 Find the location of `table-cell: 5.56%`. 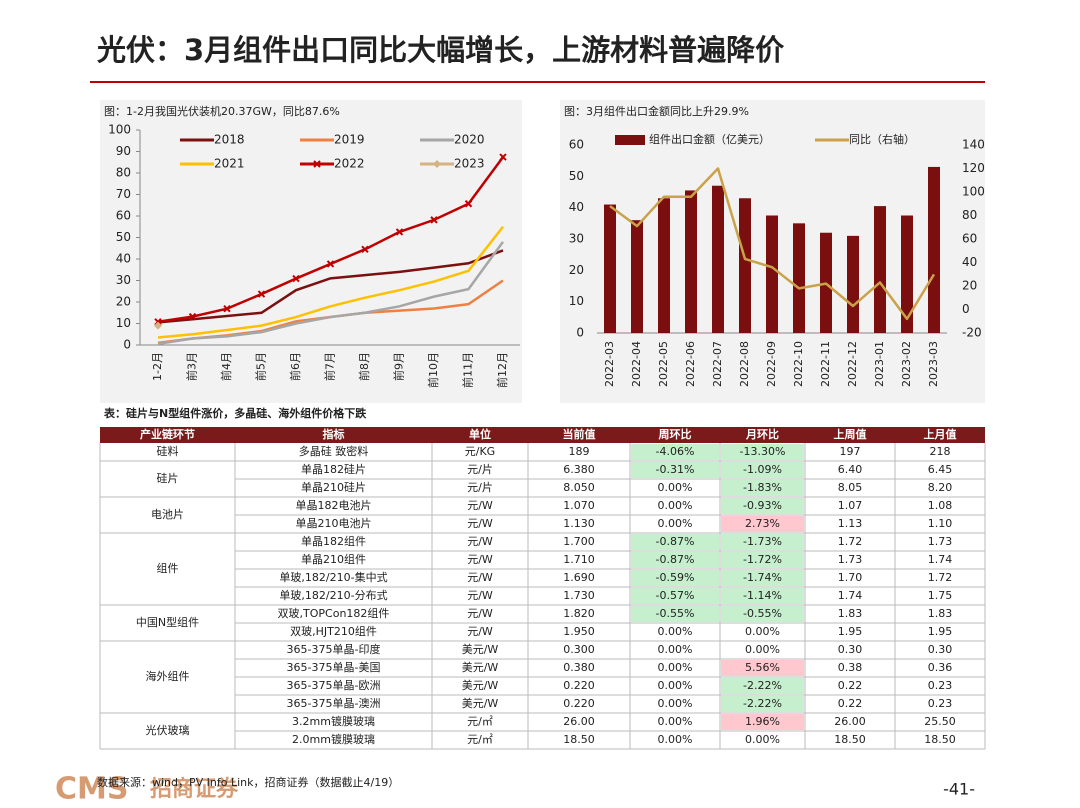

table-cell: 5.56% is located at coordinates (762, 667).